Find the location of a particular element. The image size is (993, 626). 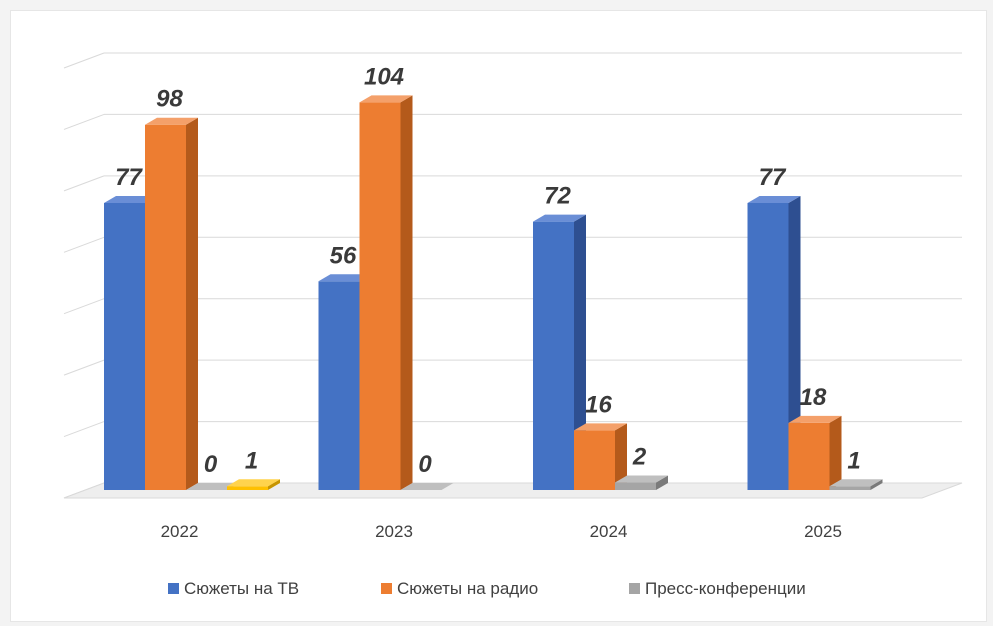

bar-сюжеты-на-радио-2022-side is located at coordinates (192, 304).